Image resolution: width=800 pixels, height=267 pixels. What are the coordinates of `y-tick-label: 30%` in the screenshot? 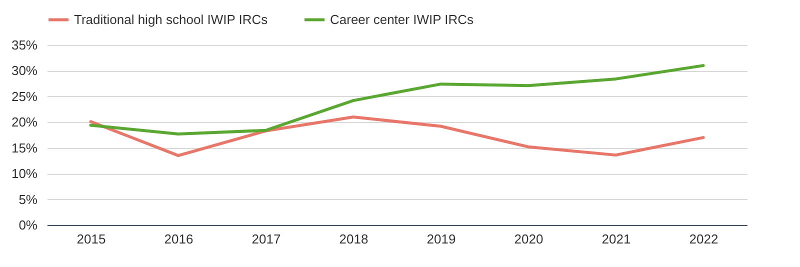 It's located at (24, 70).